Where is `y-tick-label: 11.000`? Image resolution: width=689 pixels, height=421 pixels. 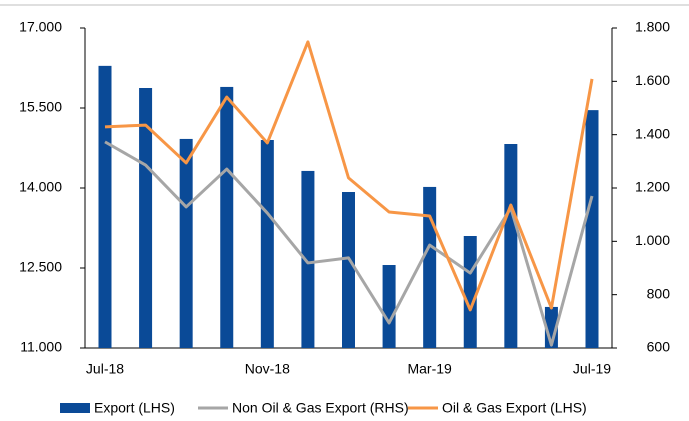
y-tick-label: 11.000 is located at coordinates (41, 347).